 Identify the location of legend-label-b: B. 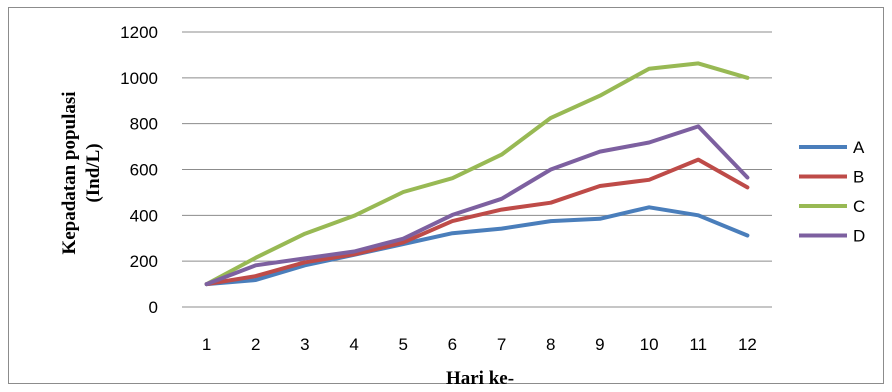
(858, 177).